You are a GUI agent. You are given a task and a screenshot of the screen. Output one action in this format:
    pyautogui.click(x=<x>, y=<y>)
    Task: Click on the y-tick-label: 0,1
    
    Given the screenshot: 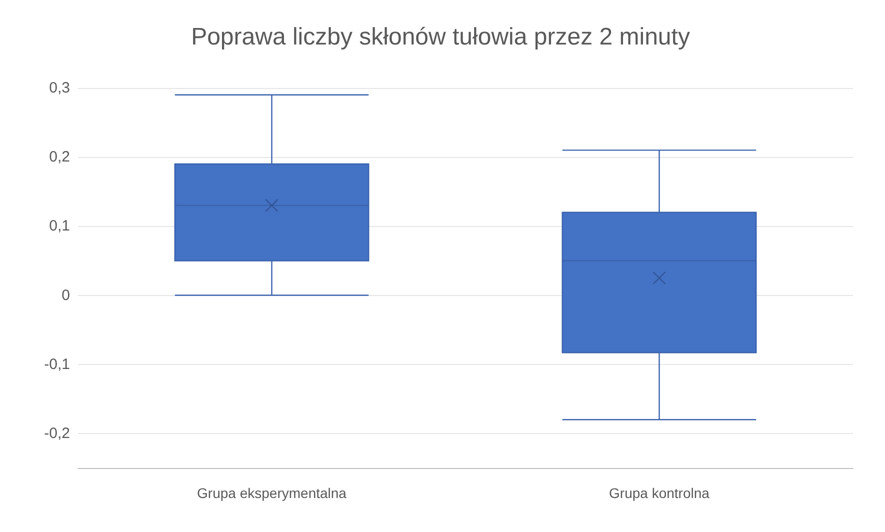 What is the action you would take?
    pyautogui.click(x=59, y=226)
    